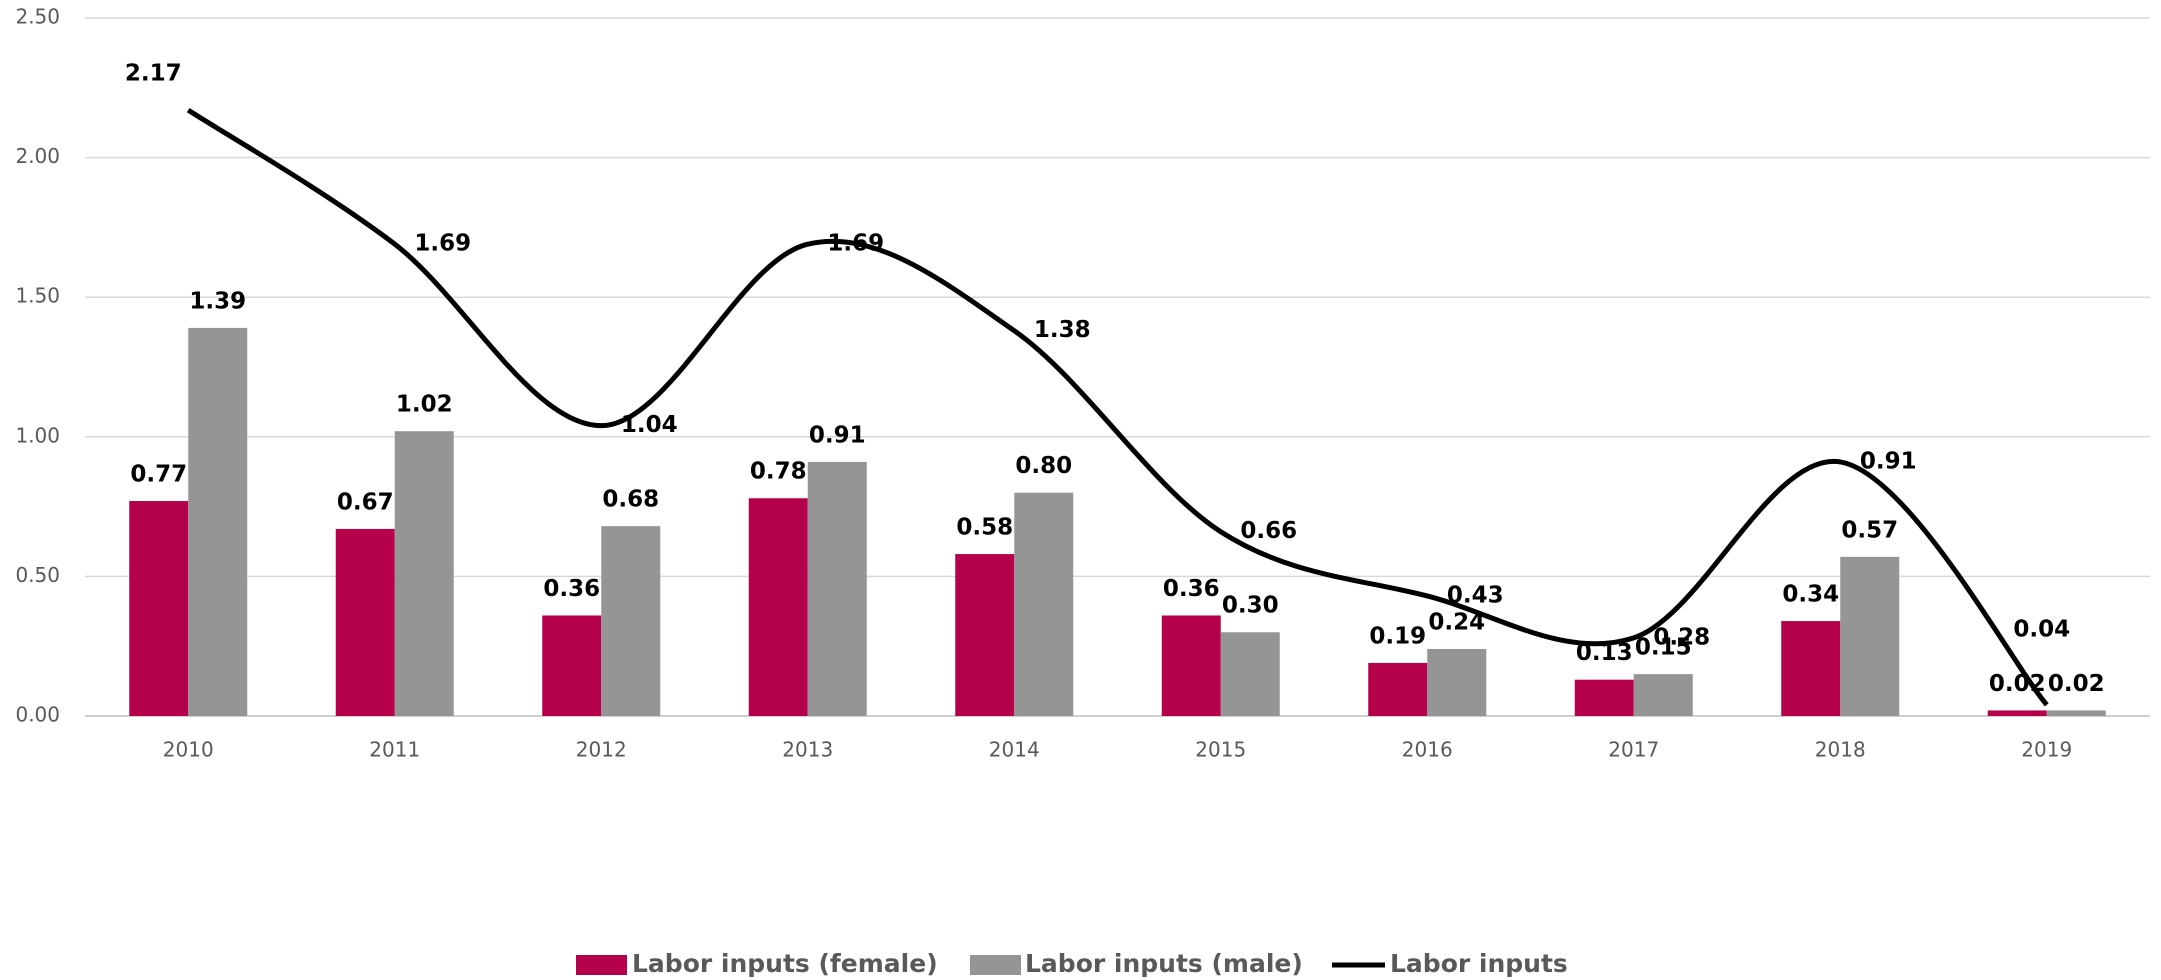 This screenshot has height=980, width=2161. I want to click on data-label: 1.38, so click(1062, 330).